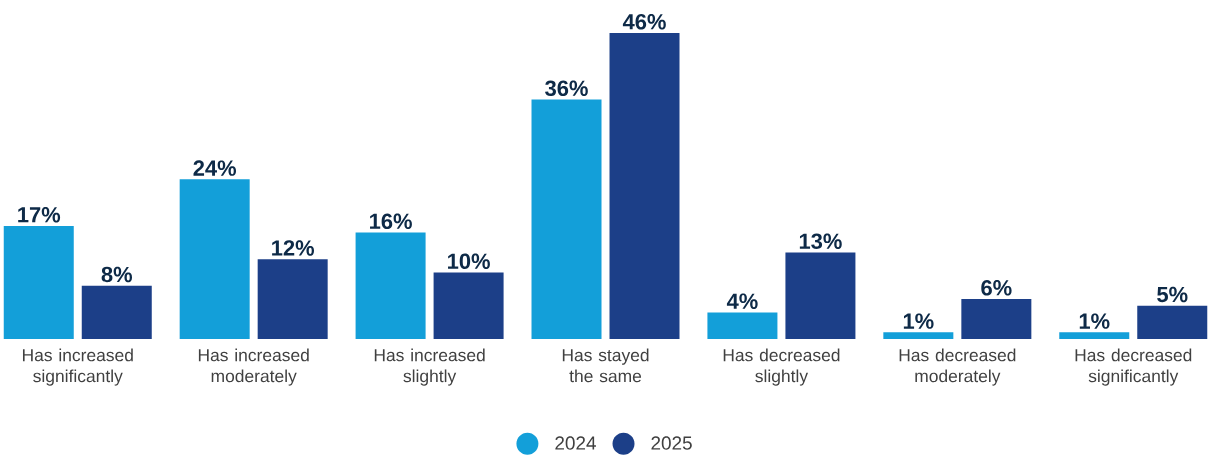 The image size is (1211, 471). What do you see at coordinates (39, 214) in the screenshot?
I see `data-label: 17%` at bounding box center [39, 214].